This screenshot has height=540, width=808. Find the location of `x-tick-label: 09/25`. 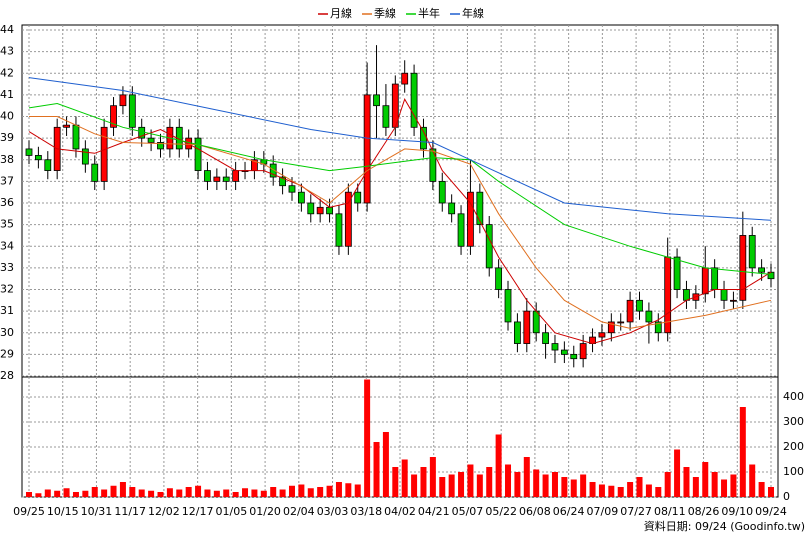

x-tick-label: 09/25 is located at coordinates (29, 511).